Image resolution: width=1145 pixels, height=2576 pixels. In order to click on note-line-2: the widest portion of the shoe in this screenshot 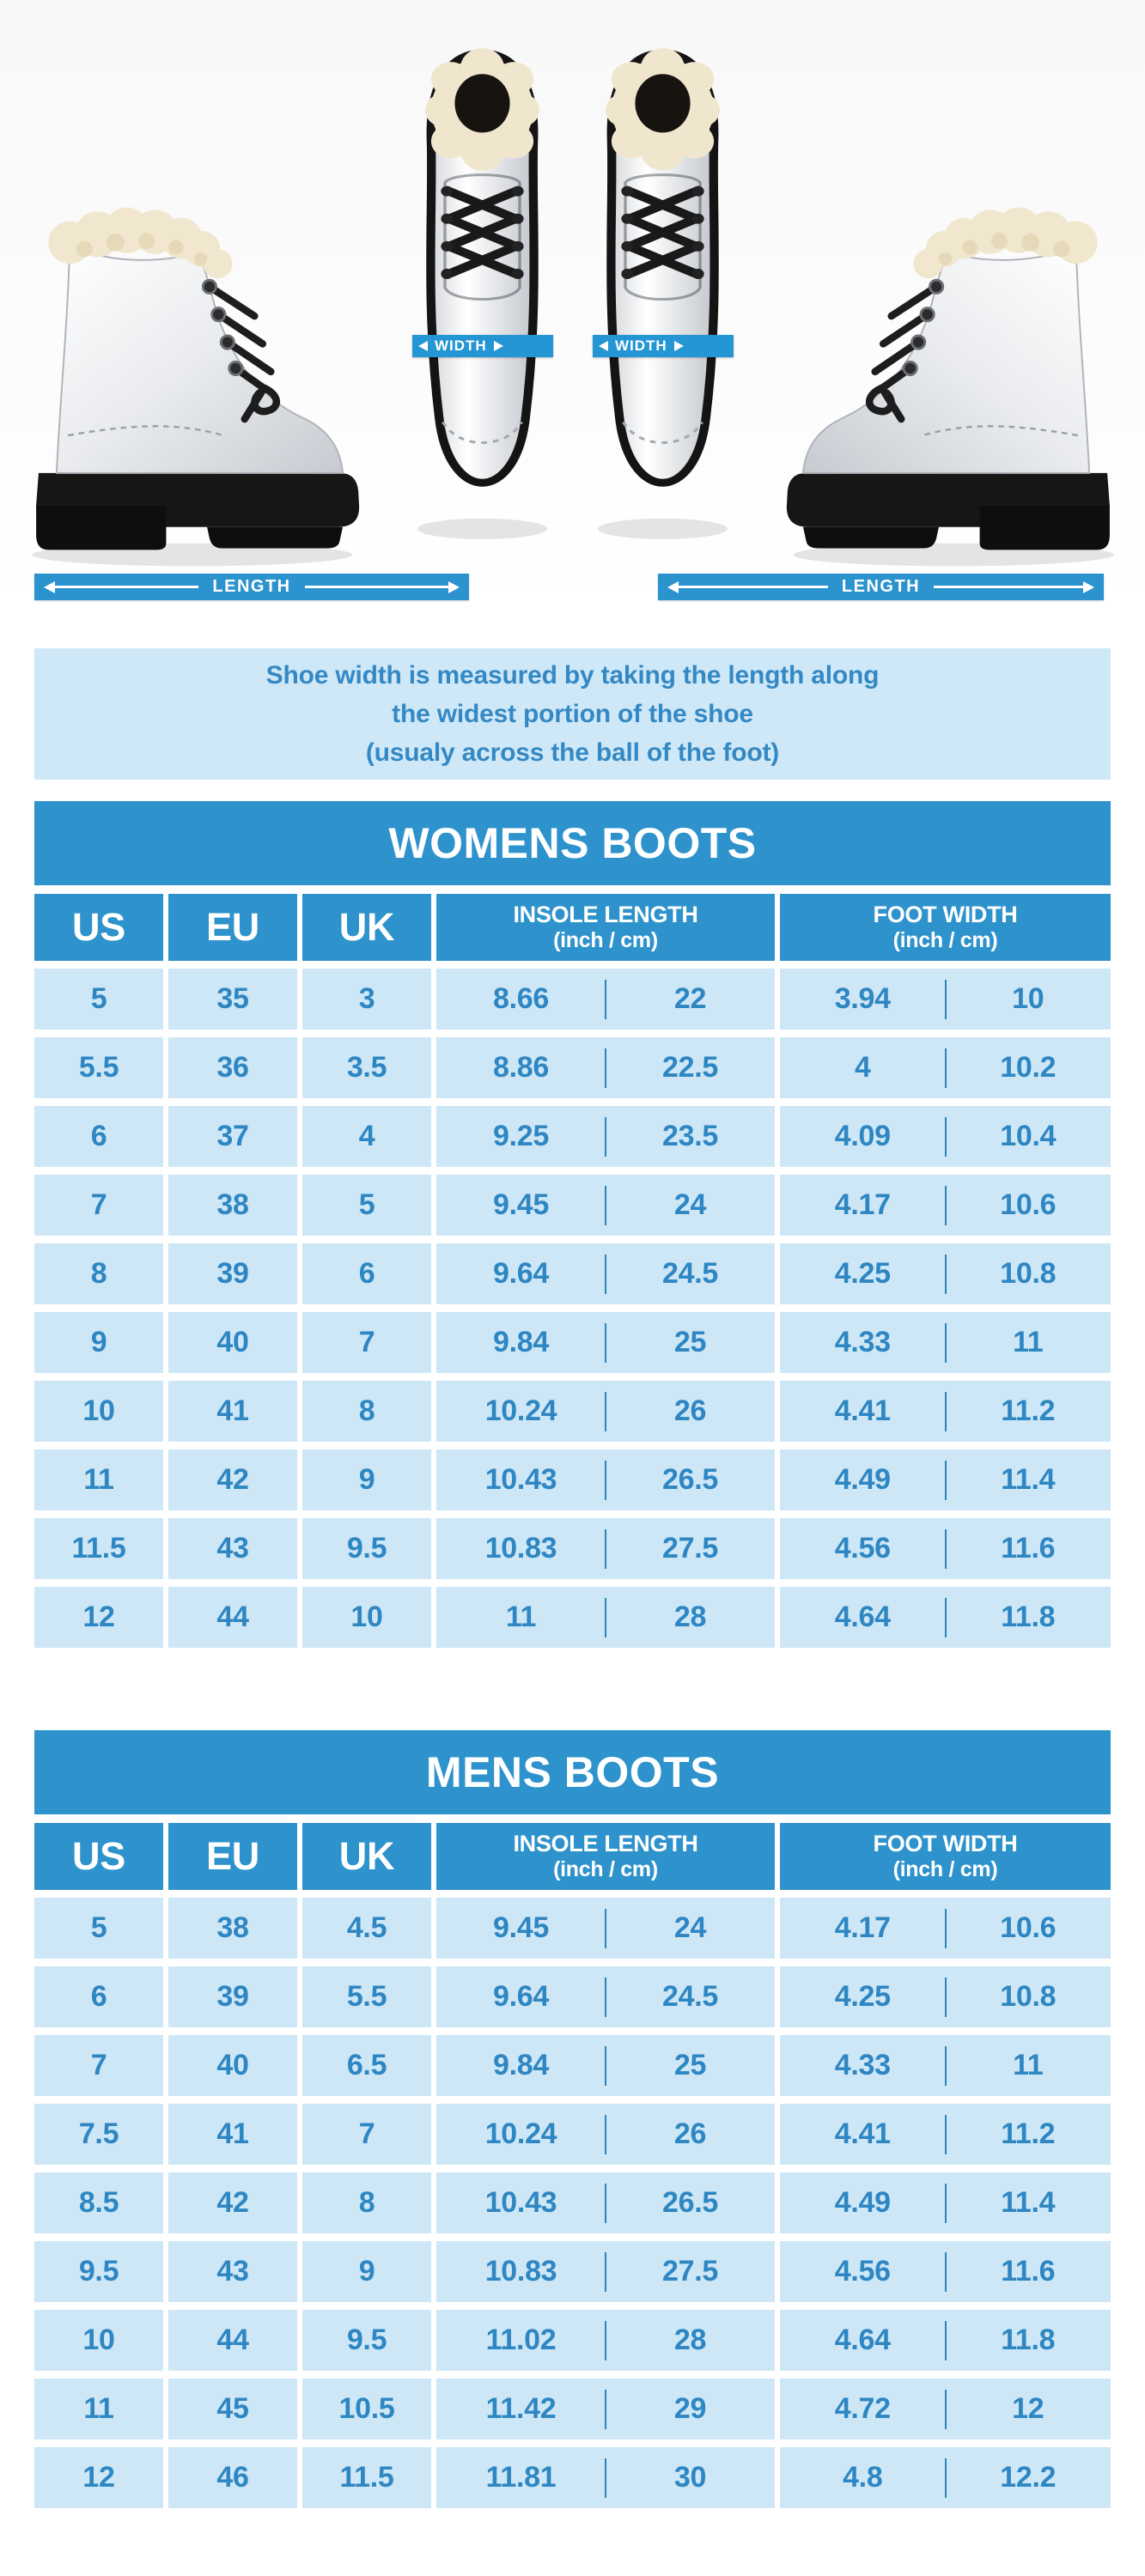, I will do `click(572, 714)`.